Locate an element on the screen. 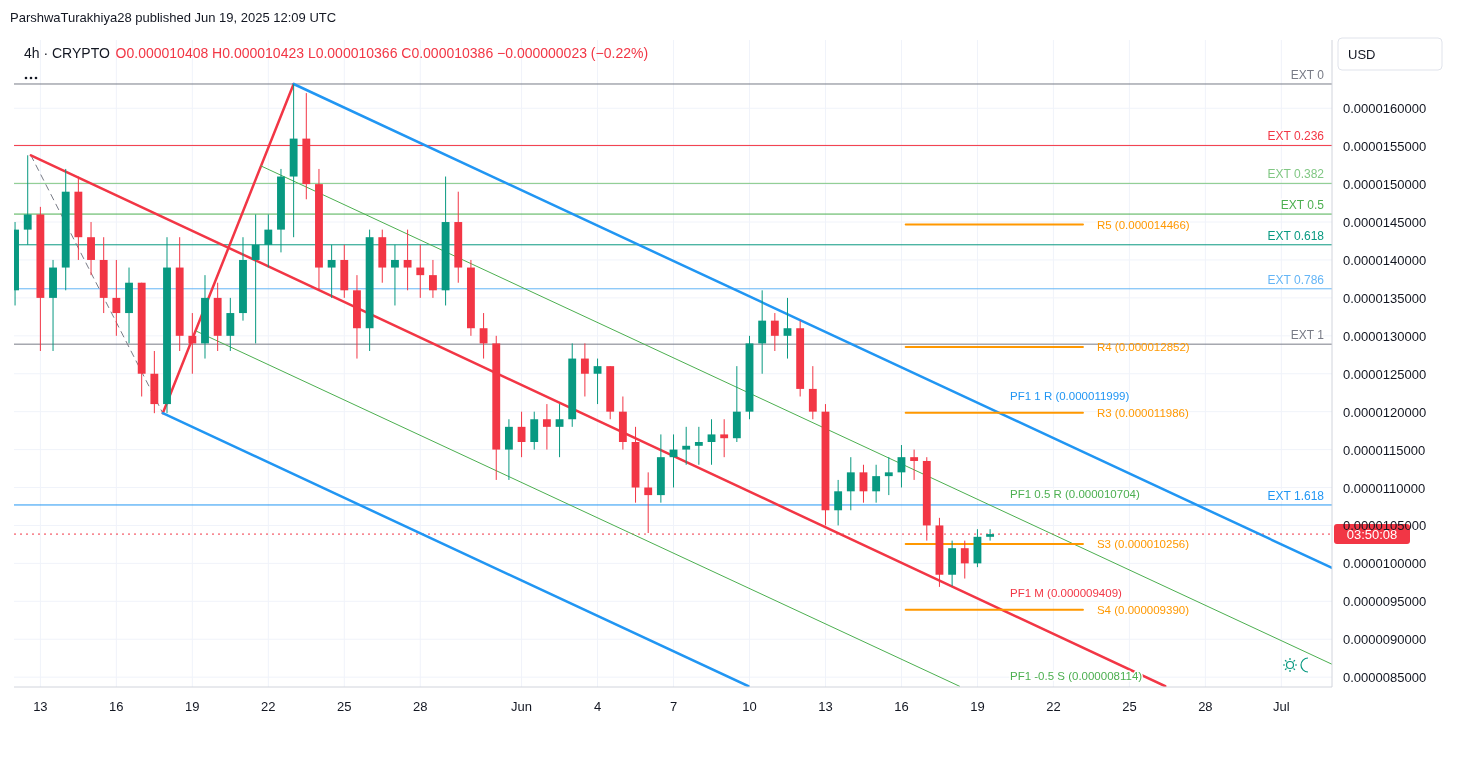 The width and height of the screenshot is (1460, 767). chart-title: 4h · CRYPTO is located at coordinates (67, 53).